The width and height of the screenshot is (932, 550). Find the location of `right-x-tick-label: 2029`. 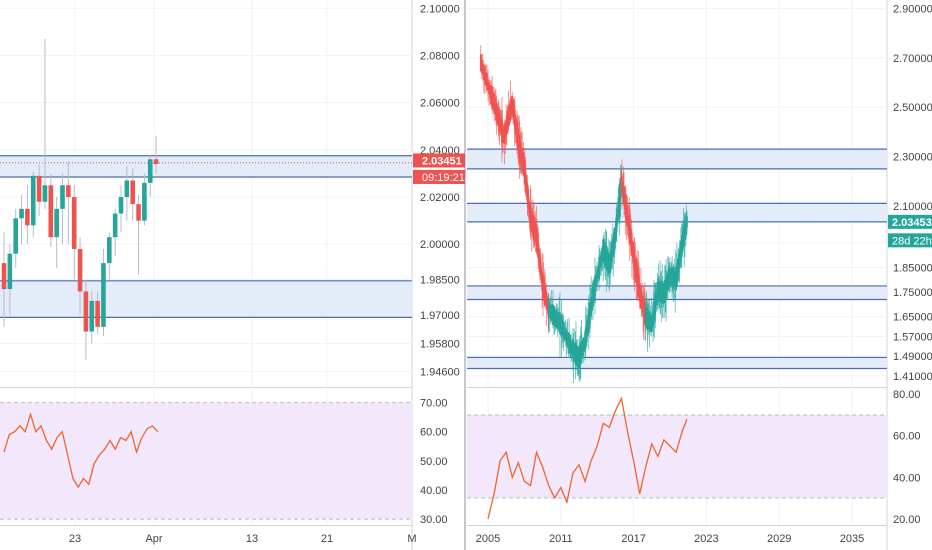

right-x-tick-label: 2029 is located at coordinates (779, 539).